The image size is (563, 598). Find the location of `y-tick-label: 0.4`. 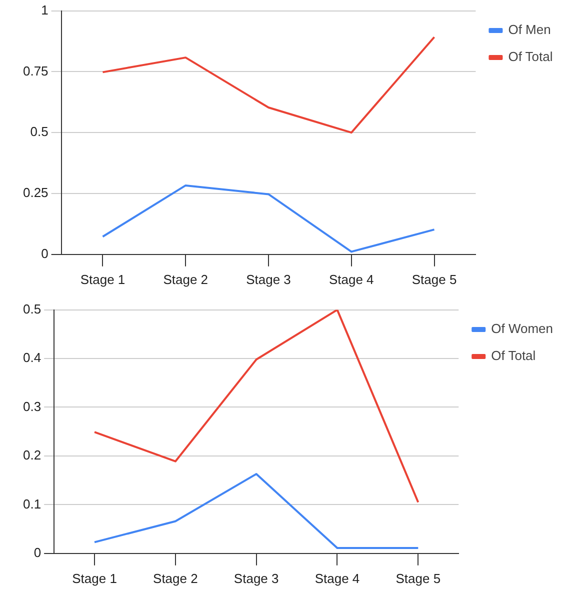

y-tick-label: 0.4 is located at coordinates (32, 358).